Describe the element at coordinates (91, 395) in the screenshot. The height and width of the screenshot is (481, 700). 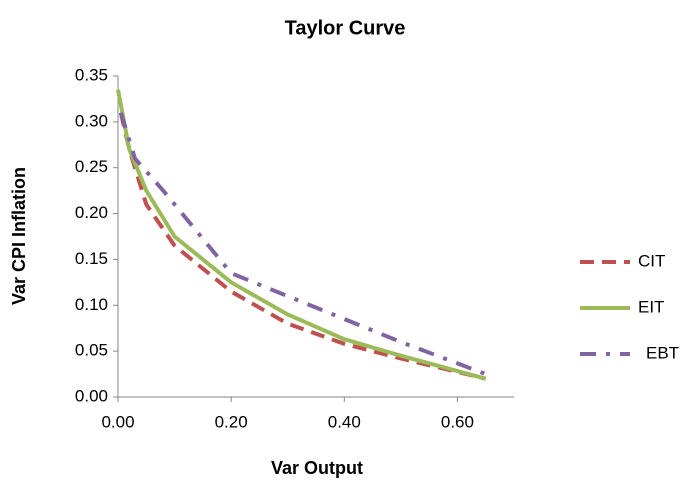
I see `y-tick-label: 0.00` at that location.